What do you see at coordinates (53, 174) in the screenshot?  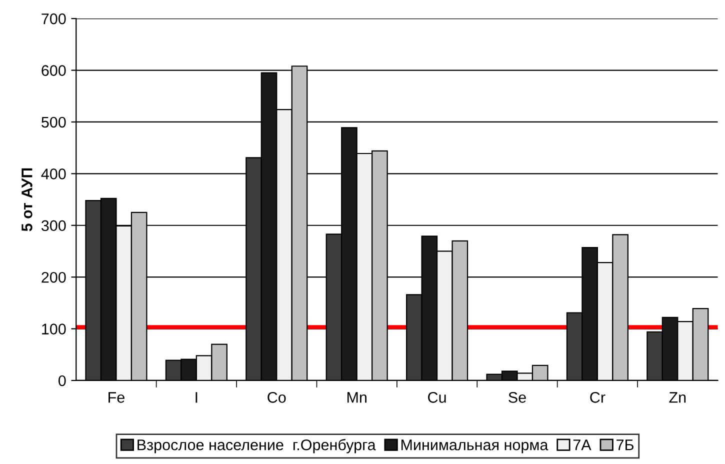 I see `y-tick-label: 400` at bounding box center [53, 174].